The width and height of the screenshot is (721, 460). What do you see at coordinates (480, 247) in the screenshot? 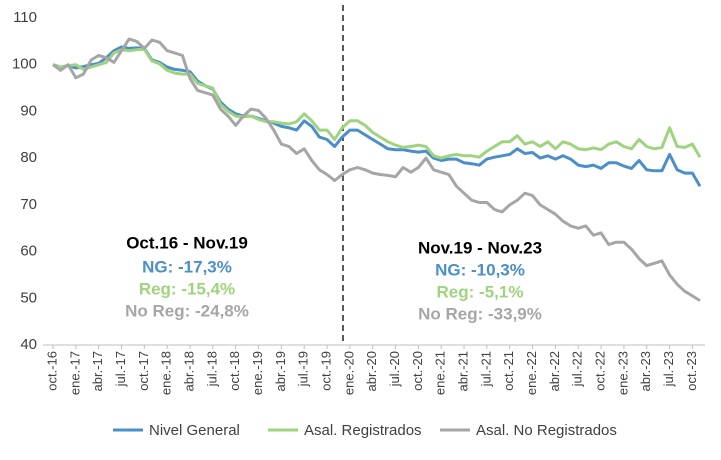
I see `annotation: Nov.19 - Nov.23` at bounding box center [480, 247].